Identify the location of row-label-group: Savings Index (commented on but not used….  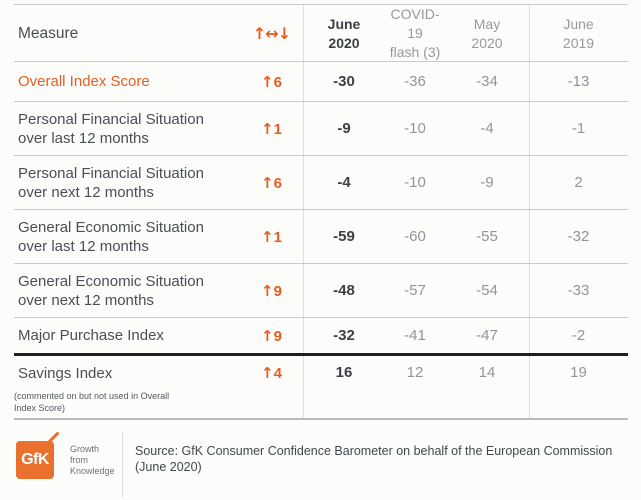
(127, 385).